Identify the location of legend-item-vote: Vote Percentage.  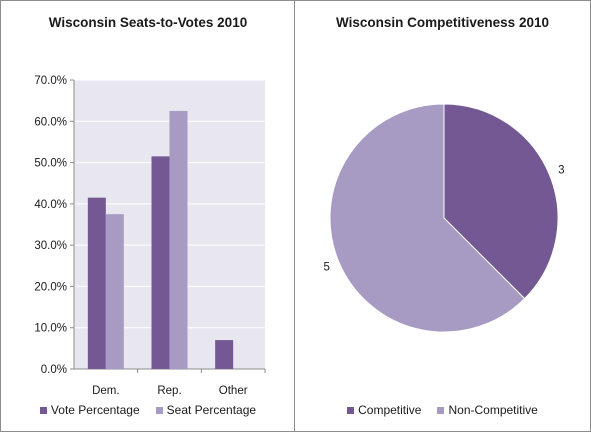
(89, 410).